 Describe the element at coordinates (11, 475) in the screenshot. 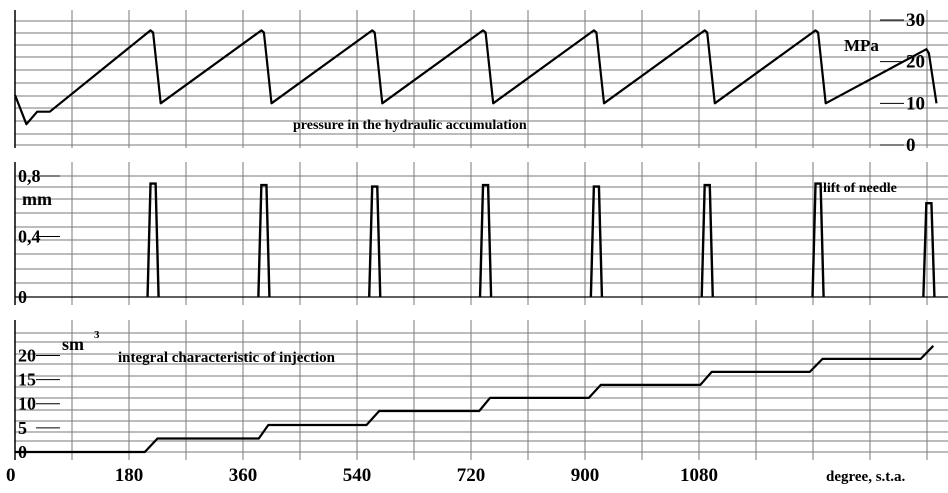

I see `x-tick-label: 0` at that location.